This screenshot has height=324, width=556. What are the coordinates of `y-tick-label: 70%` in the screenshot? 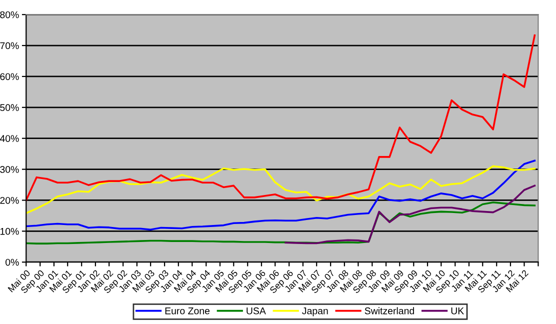 It's located at (9, 46).